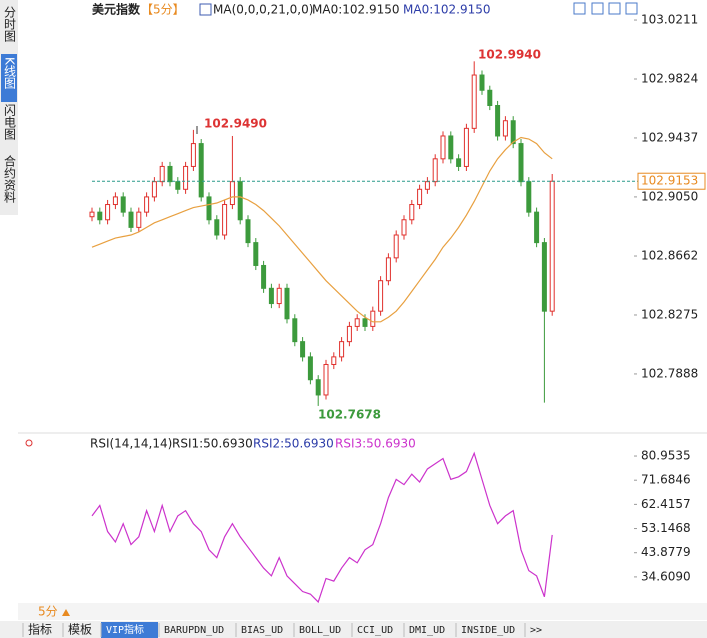 This screenshot has height=638, width=707. Describe the element at coordinates (163, 10) in the screenshot. I see `period: 【5分】` at that location.